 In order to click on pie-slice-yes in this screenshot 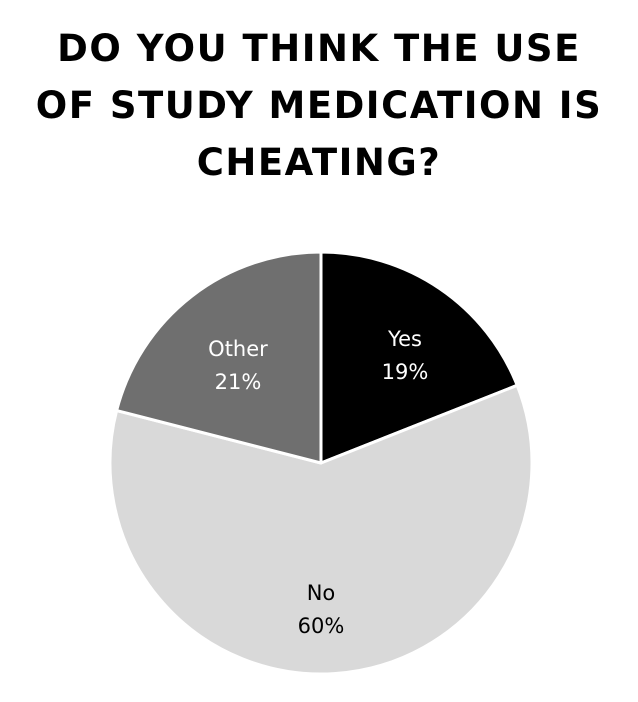, I will do `click(419, 357)`.